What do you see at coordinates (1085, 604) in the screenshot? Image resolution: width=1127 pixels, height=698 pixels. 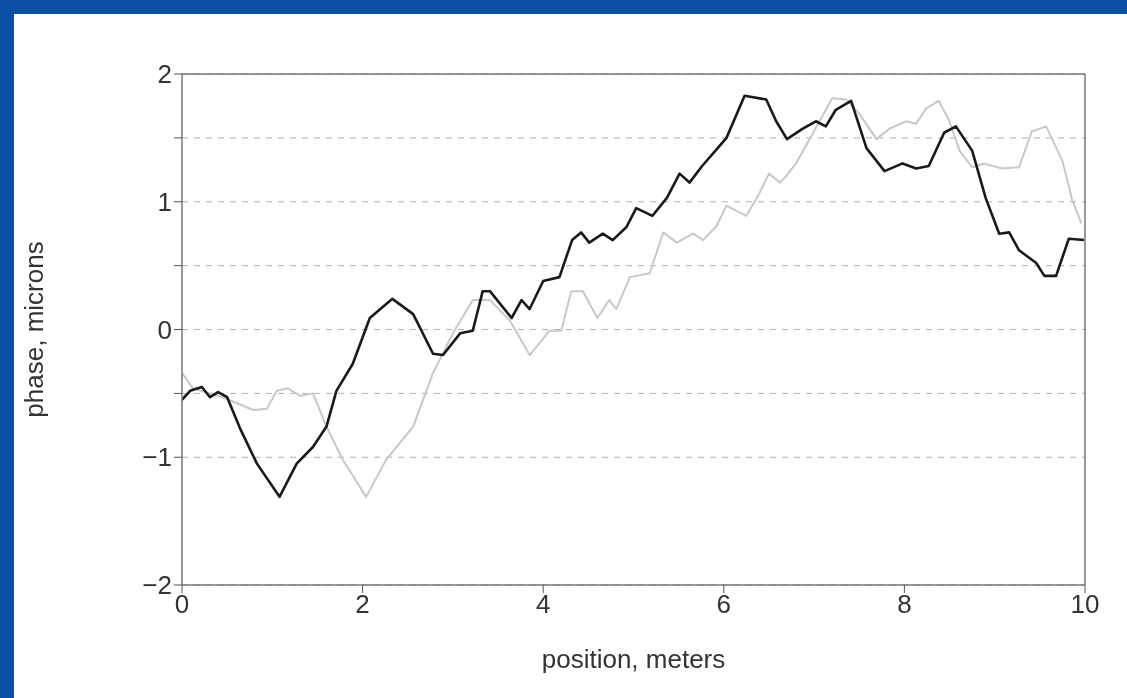 I see `x-tick-label: 10` at bounding box center [1085, 604].